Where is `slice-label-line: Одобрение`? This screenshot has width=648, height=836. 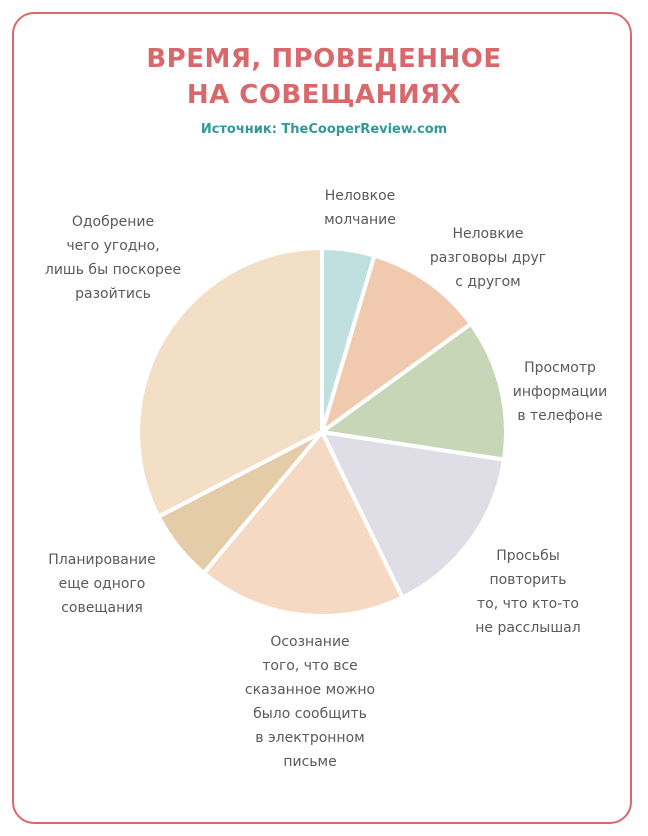
slice-label-line: Одобрение is located at coordinates (113, 222).